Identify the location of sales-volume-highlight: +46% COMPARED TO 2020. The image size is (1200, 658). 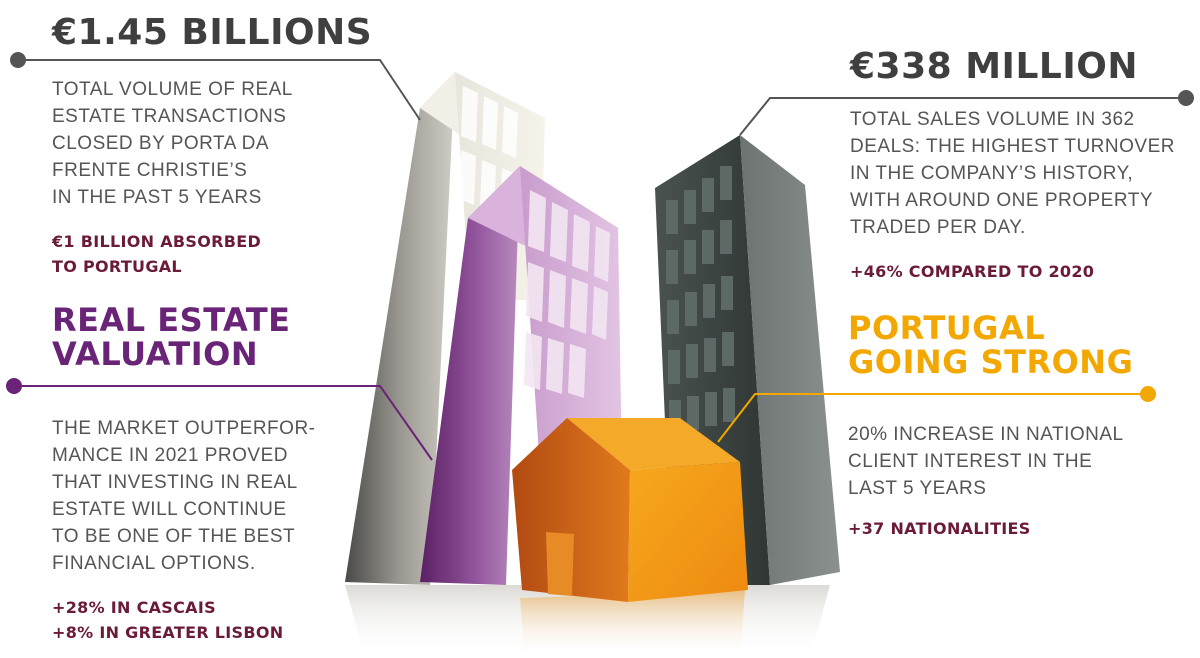
(972, 271).